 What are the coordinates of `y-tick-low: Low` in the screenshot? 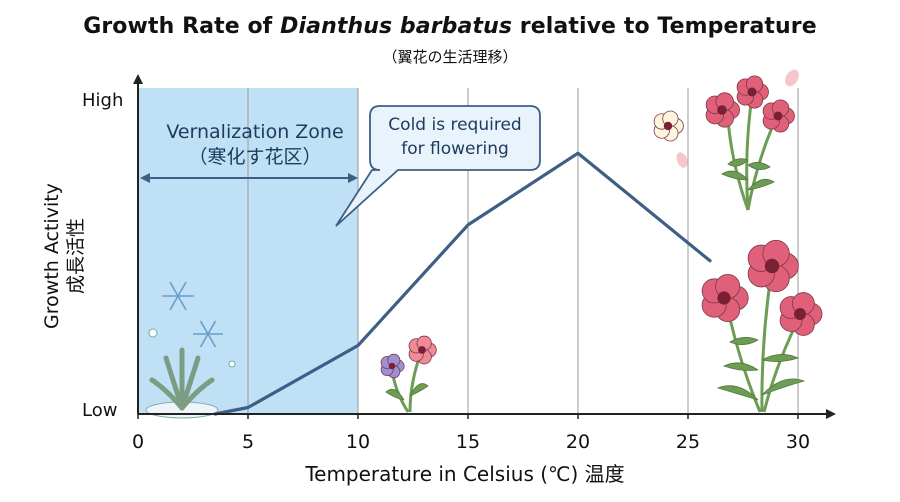 It's located at (99, 410).